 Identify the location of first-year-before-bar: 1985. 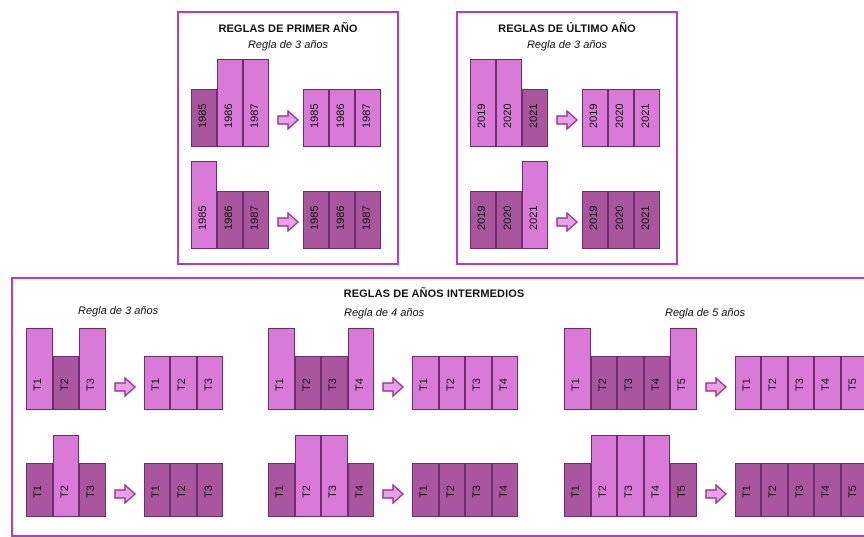
(204, 118).